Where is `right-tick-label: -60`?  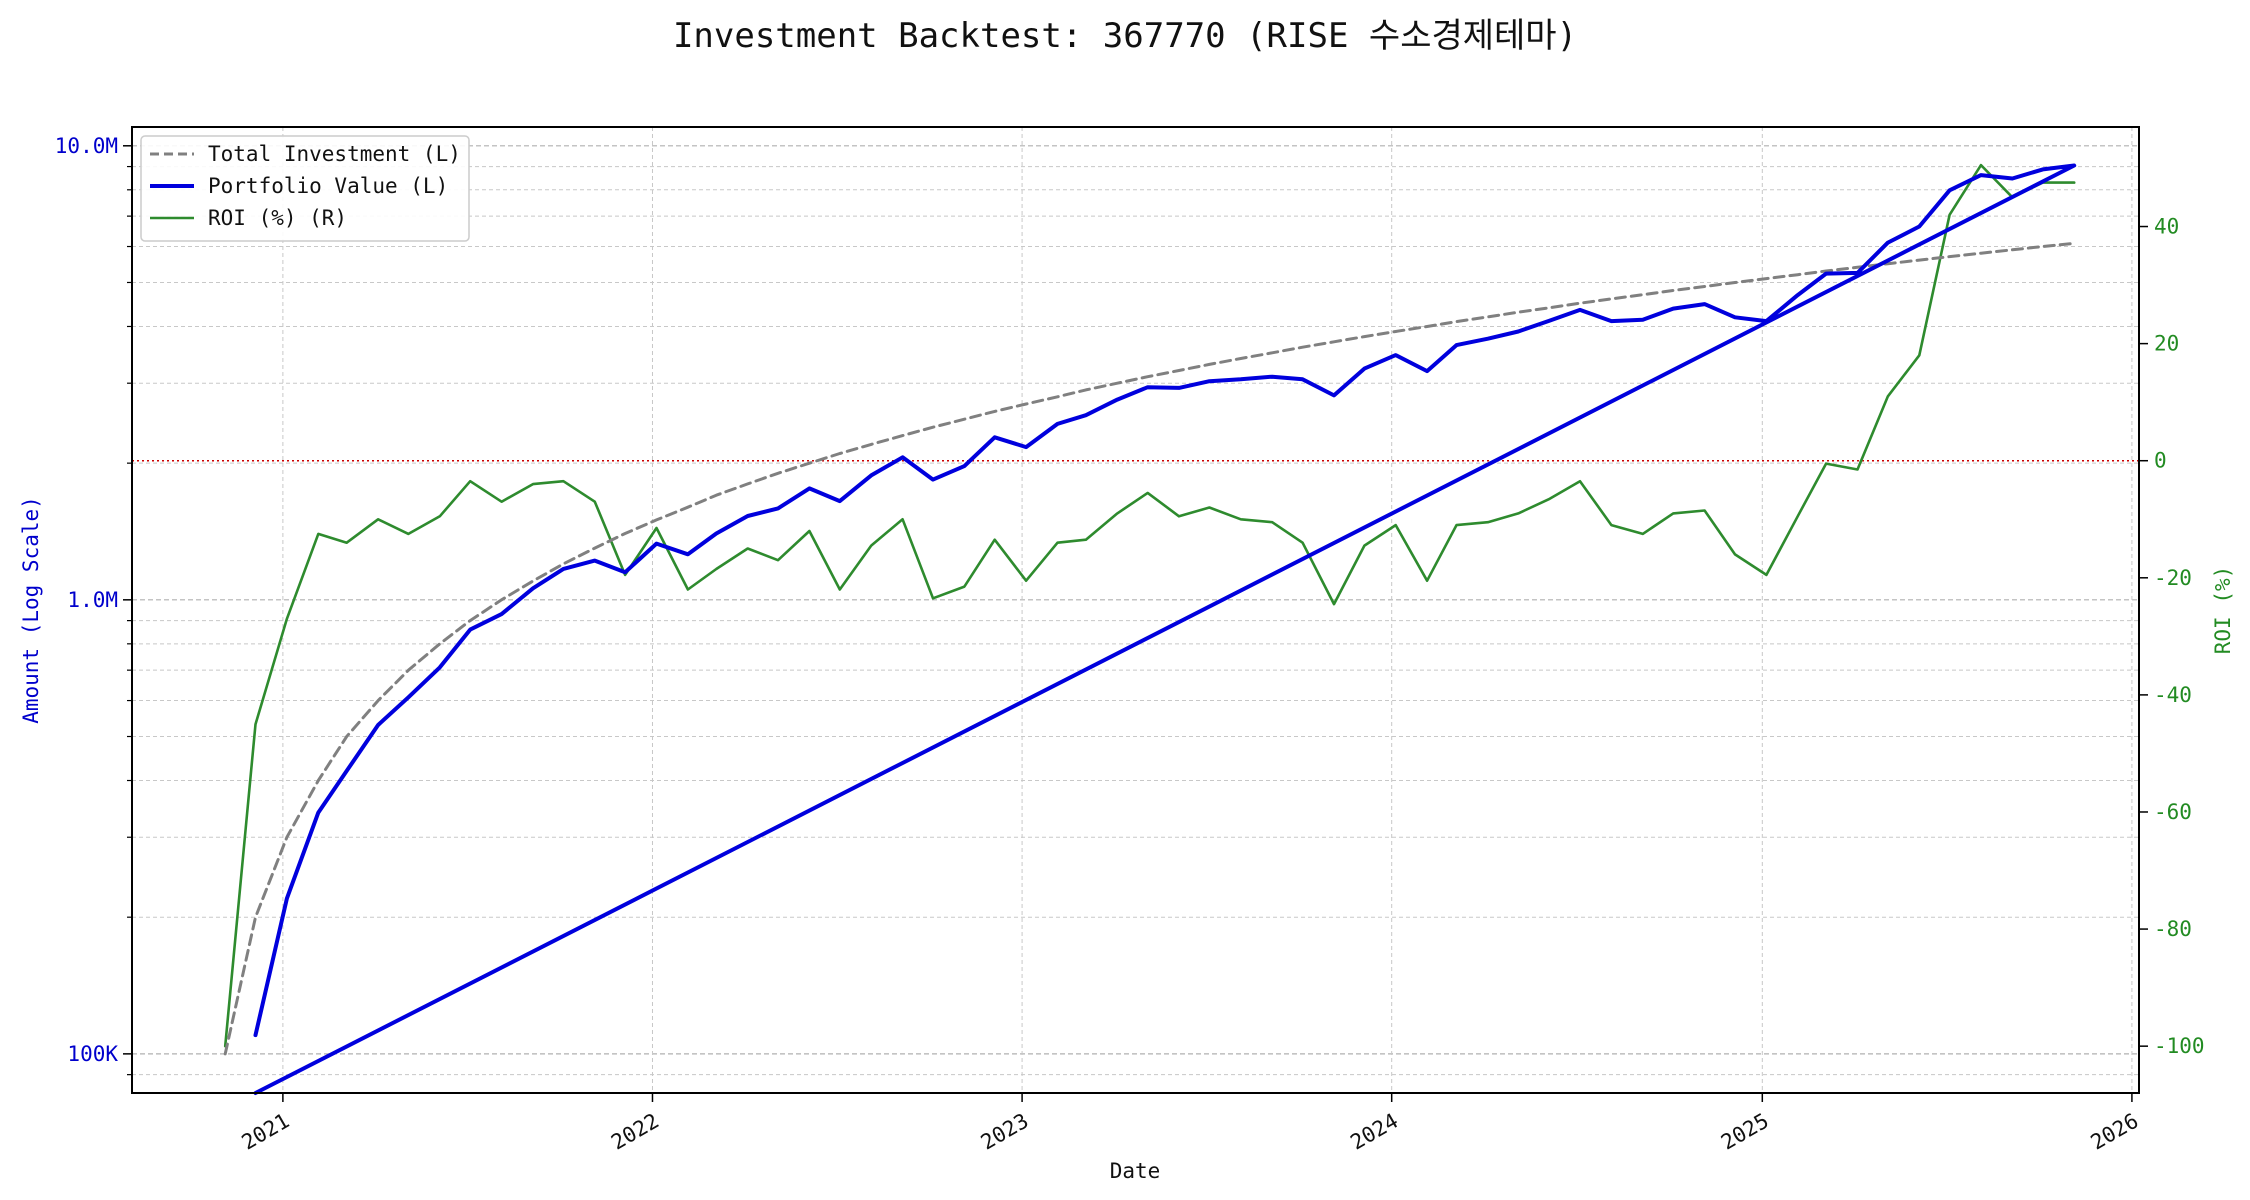 right-tick-label: -60 is located at coordinates (2173, 812).